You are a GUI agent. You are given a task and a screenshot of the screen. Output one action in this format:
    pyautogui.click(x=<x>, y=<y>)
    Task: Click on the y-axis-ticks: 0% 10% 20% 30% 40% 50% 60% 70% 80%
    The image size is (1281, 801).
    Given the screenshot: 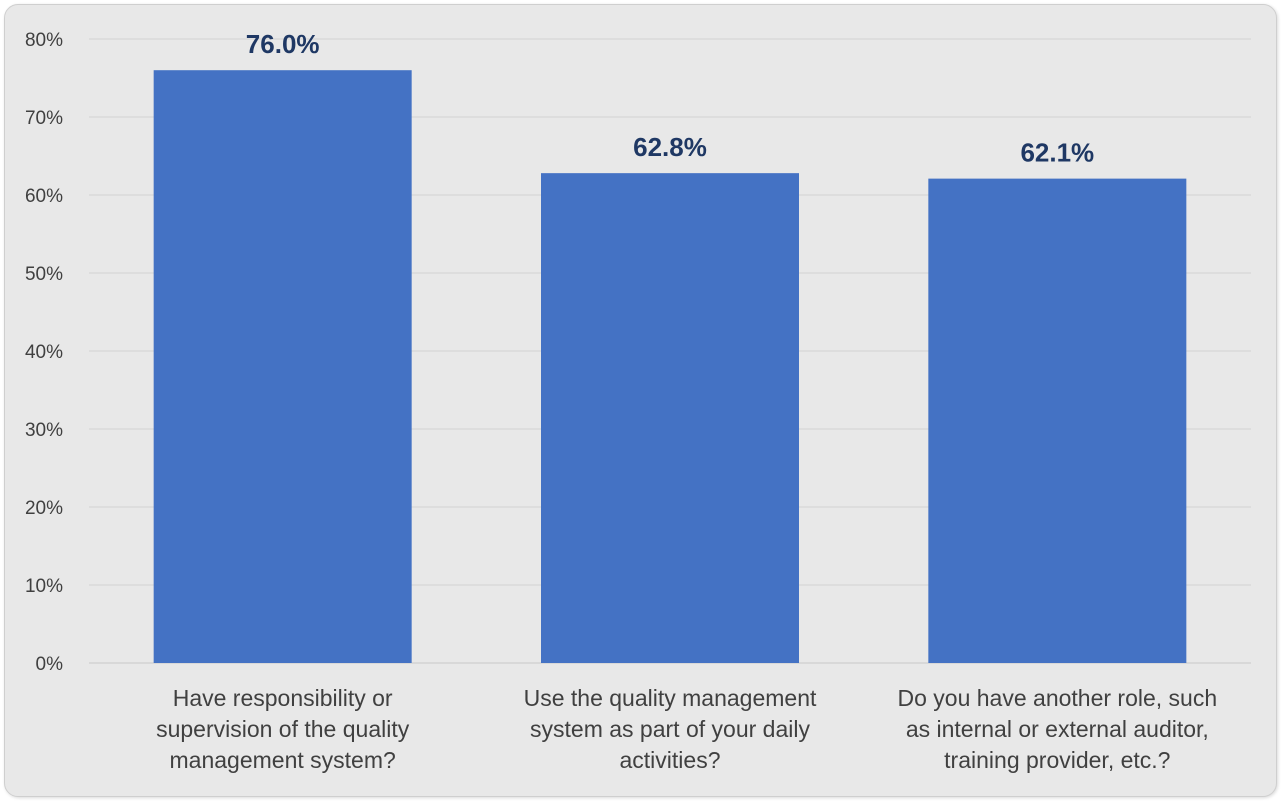 What is the action you would take?
    pyautogui.click(x=44, y=352)
    